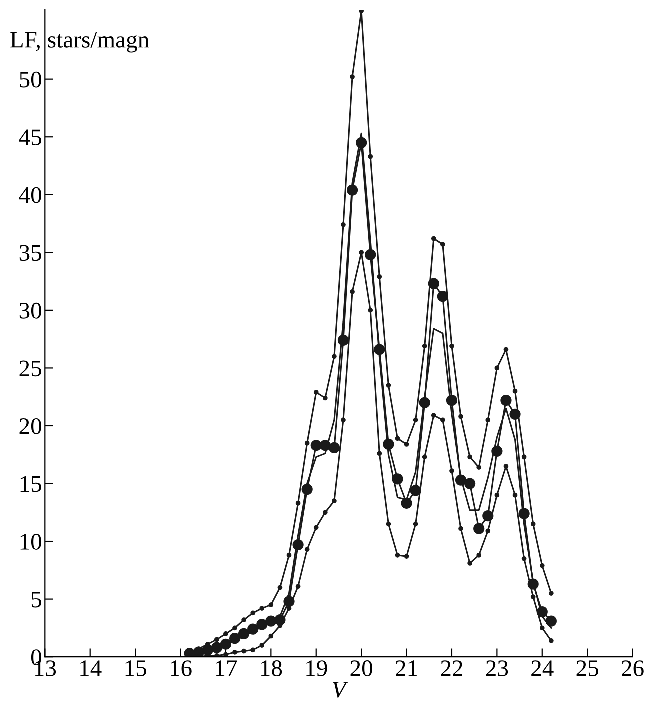  I want to click on y-tick-label: 15, so click(31, 484).